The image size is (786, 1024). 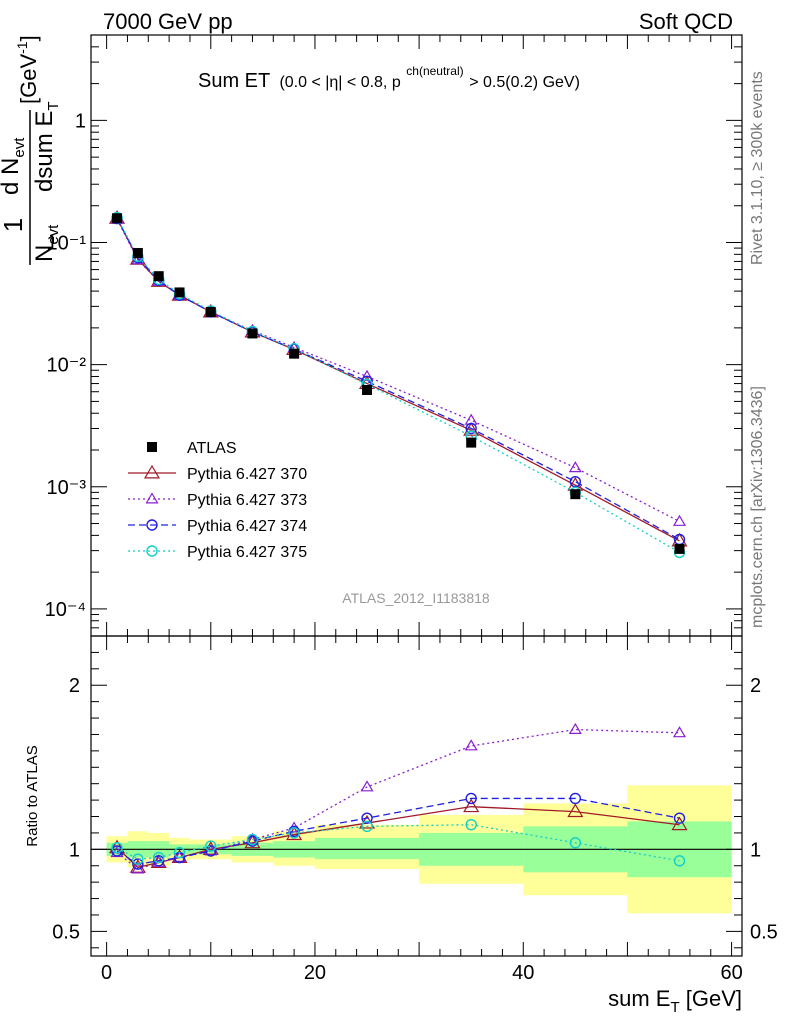 What do you see at coordinates (711, 998) in the screenshot?
I see `xlabel-unit: [GeV]` at bounding box center [711, 998].